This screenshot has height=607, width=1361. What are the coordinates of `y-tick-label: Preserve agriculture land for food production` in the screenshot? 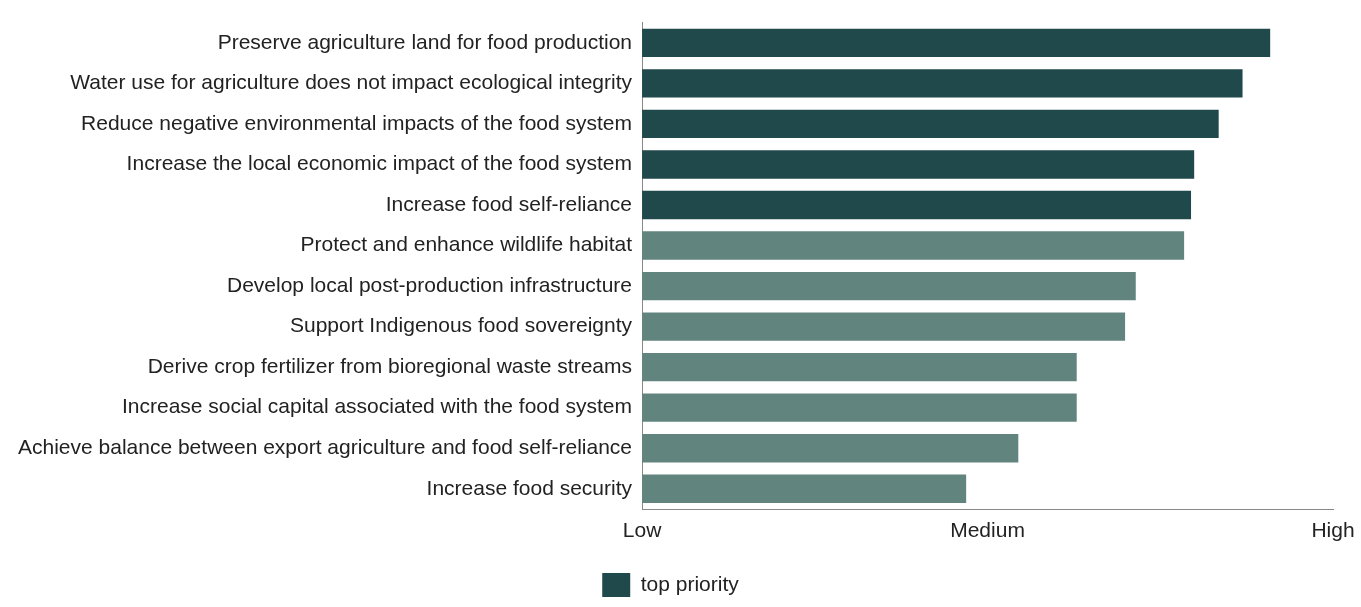 It's located at (425, 41).